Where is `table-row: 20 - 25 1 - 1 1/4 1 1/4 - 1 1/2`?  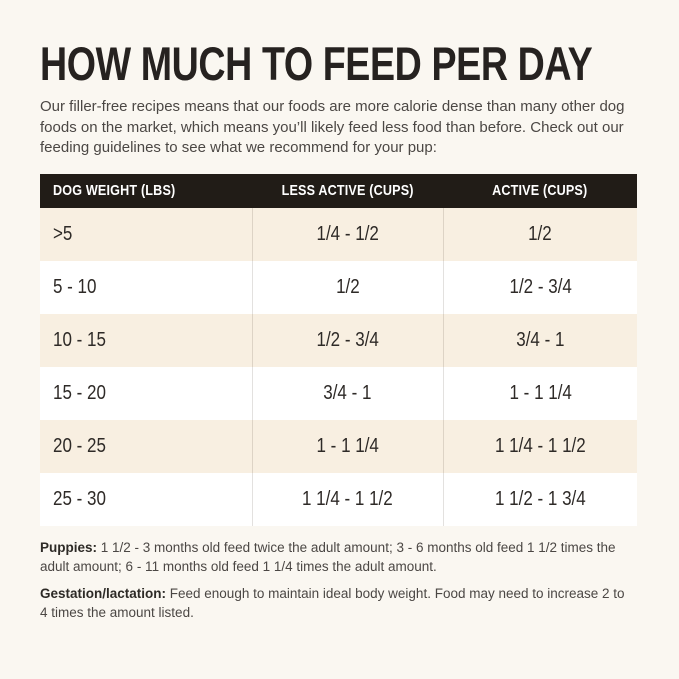
table-row: 20 - 25 1 - 1 1/4 1 1/4 - 1 1/2 is located at coordinates (338, 446).